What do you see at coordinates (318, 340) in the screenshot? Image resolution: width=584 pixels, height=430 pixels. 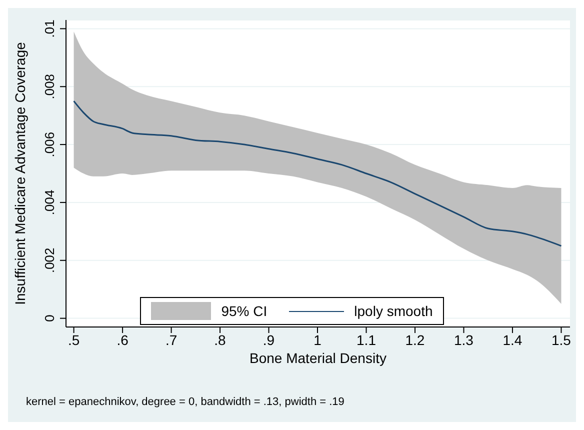 I see `x-tick-label: 1` at bounding box center [318, 340].